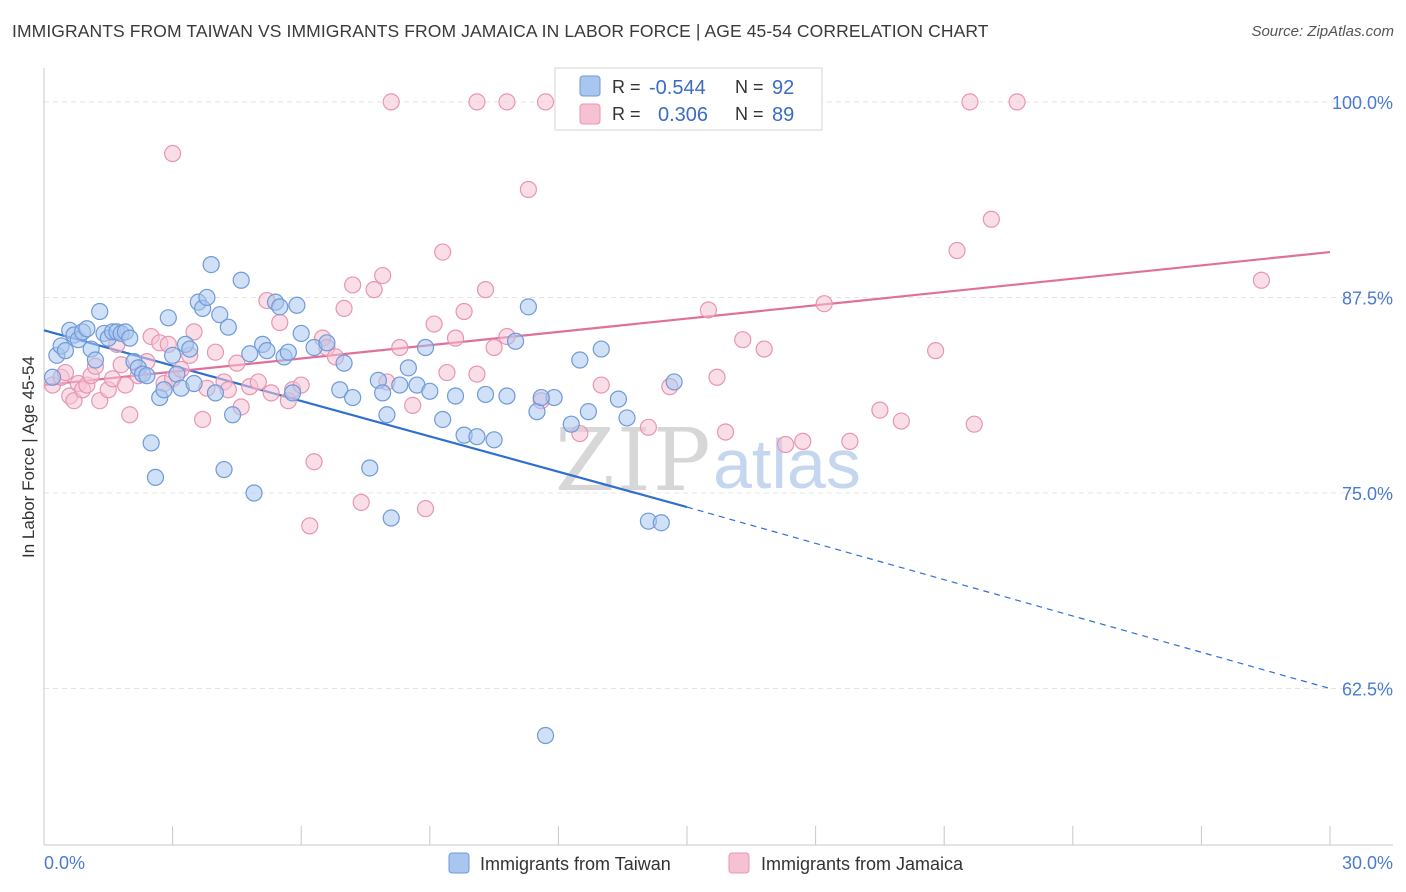 The image size is (1406, 892). I want to click on taiwan-trend-extension, so click(1008, 598).